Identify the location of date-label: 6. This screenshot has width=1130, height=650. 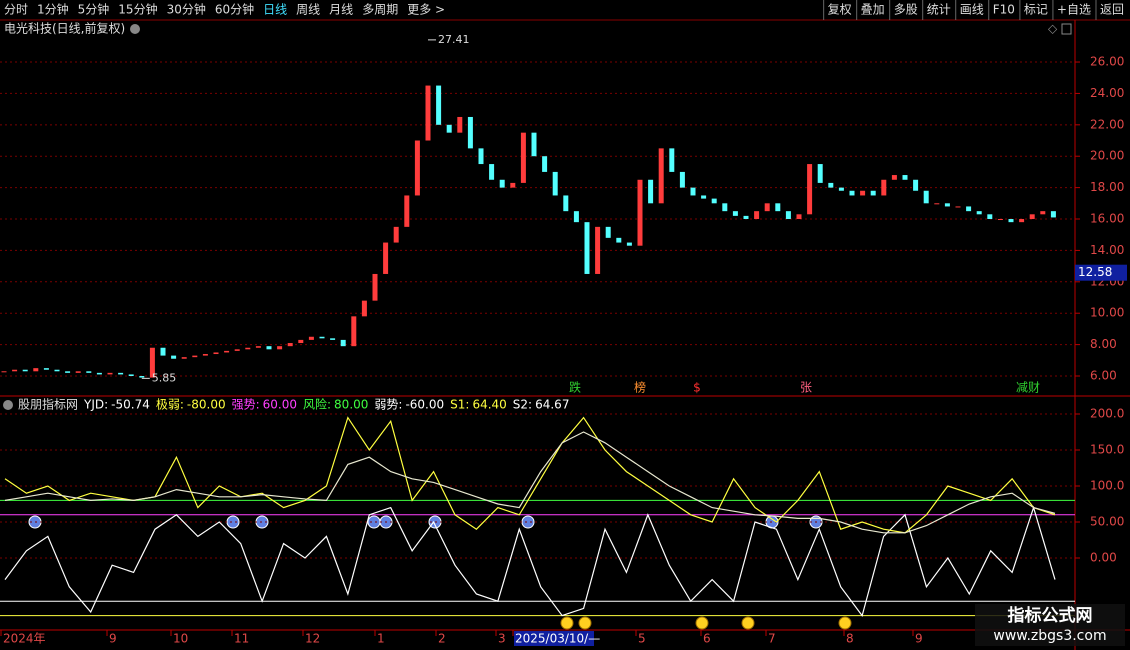
(707, 639).